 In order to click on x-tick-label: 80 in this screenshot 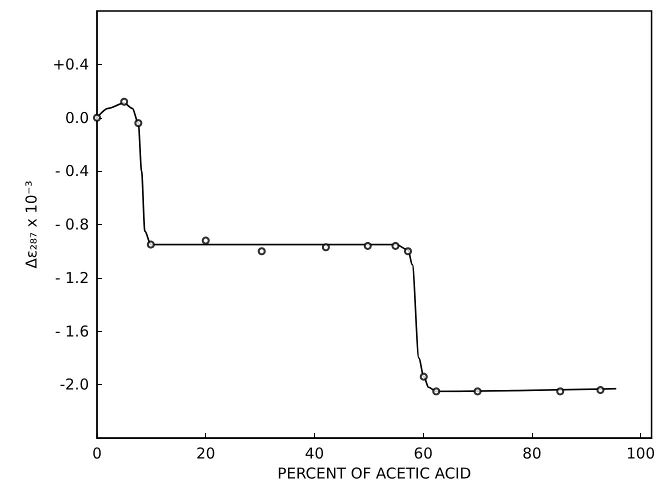, I will do `click(532, 453)`.